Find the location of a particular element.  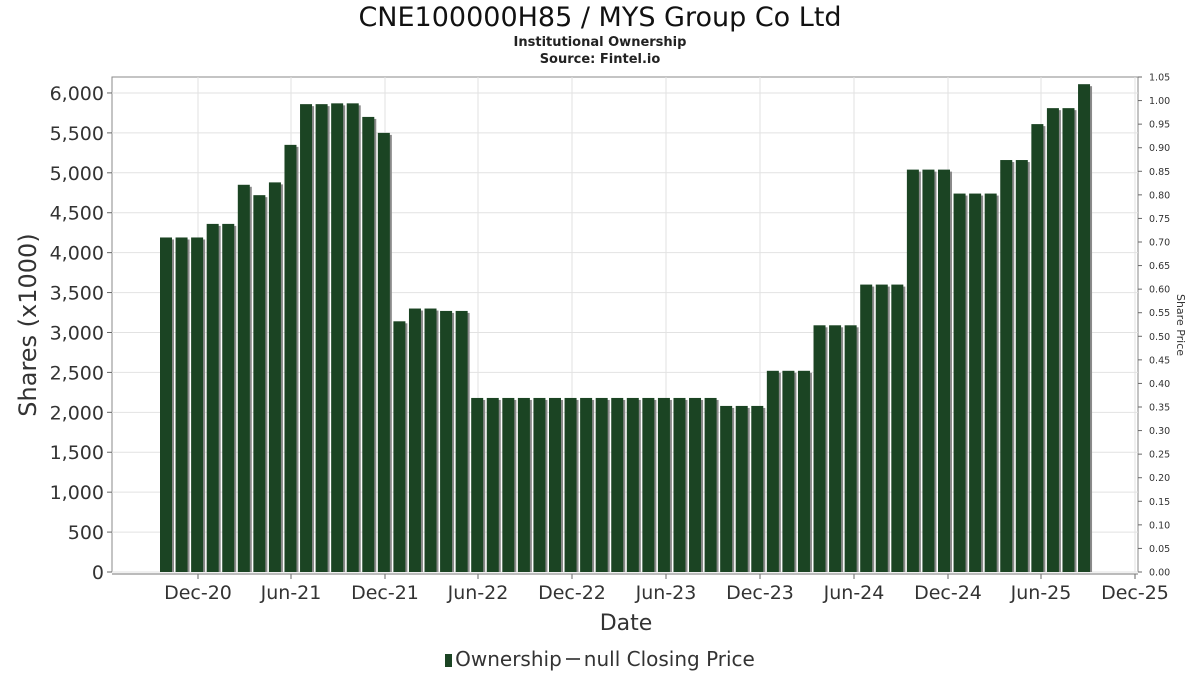

x-tick-label: Jun-23 is located at coordinates (666, 593).